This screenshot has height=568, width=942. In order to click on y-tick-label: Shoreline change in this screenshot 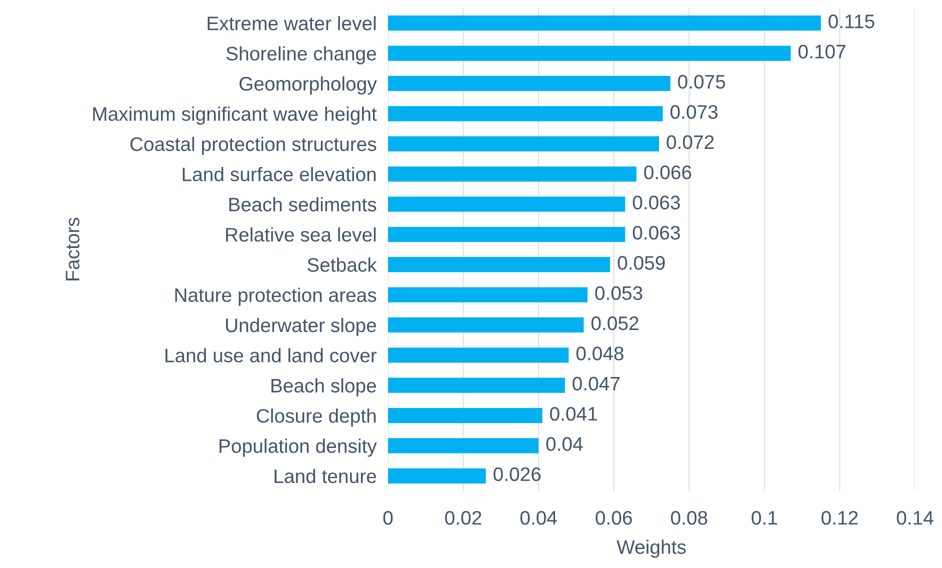, I will do `click(301, 55)`.